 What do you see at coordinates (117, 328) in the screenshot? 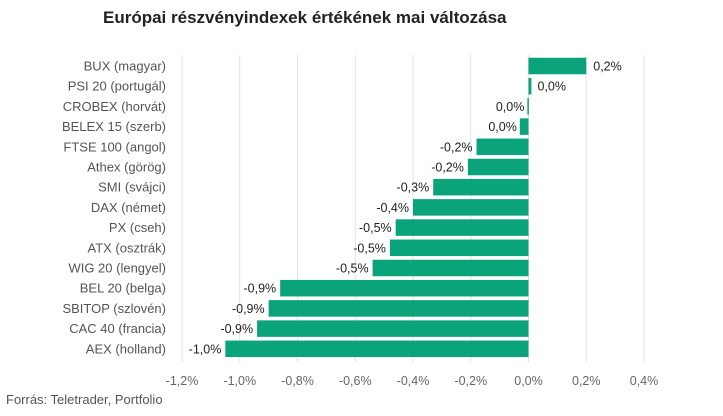
I see `category-label: CAC 40 (francia)` at bounding box center [117, 328].